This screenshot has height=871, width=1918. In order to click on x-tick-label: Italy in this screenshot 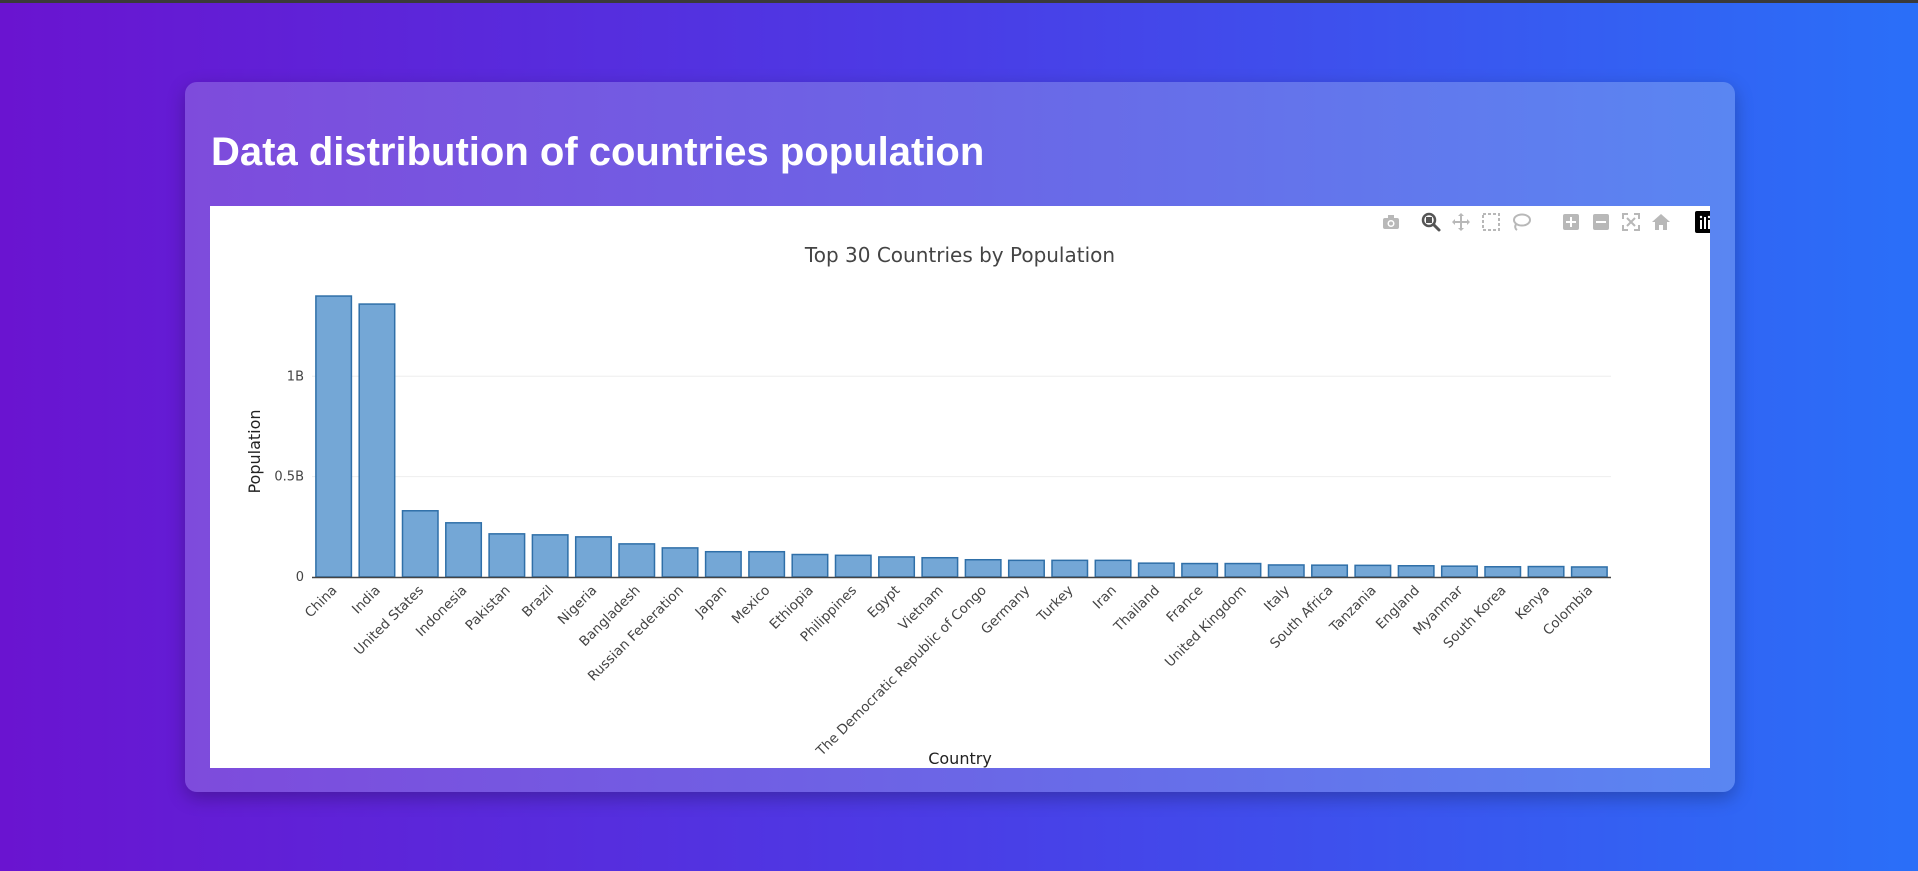, I will do `click(1277, 599)`.